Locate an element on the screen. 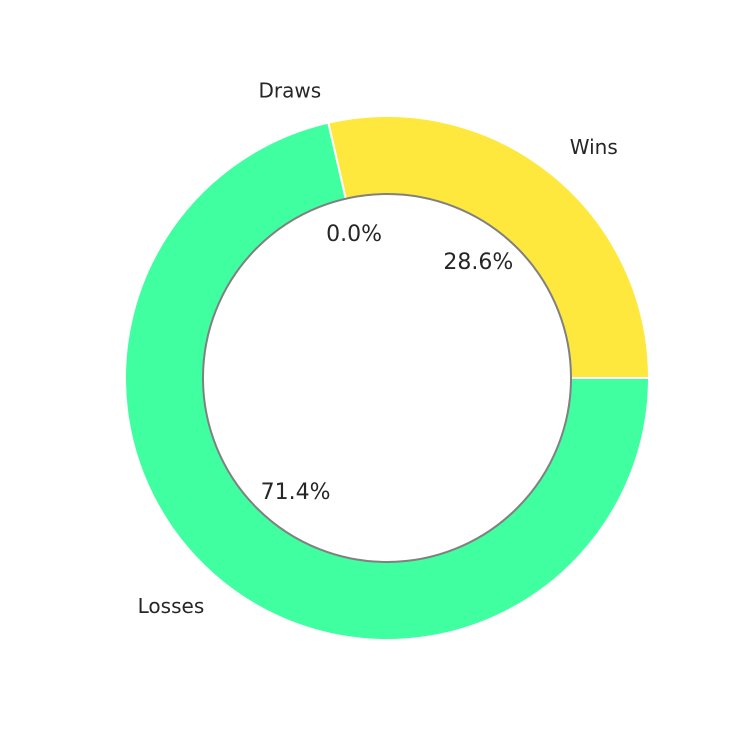  pct-label-wins: 28.6% is located at coordinates (478, 262).